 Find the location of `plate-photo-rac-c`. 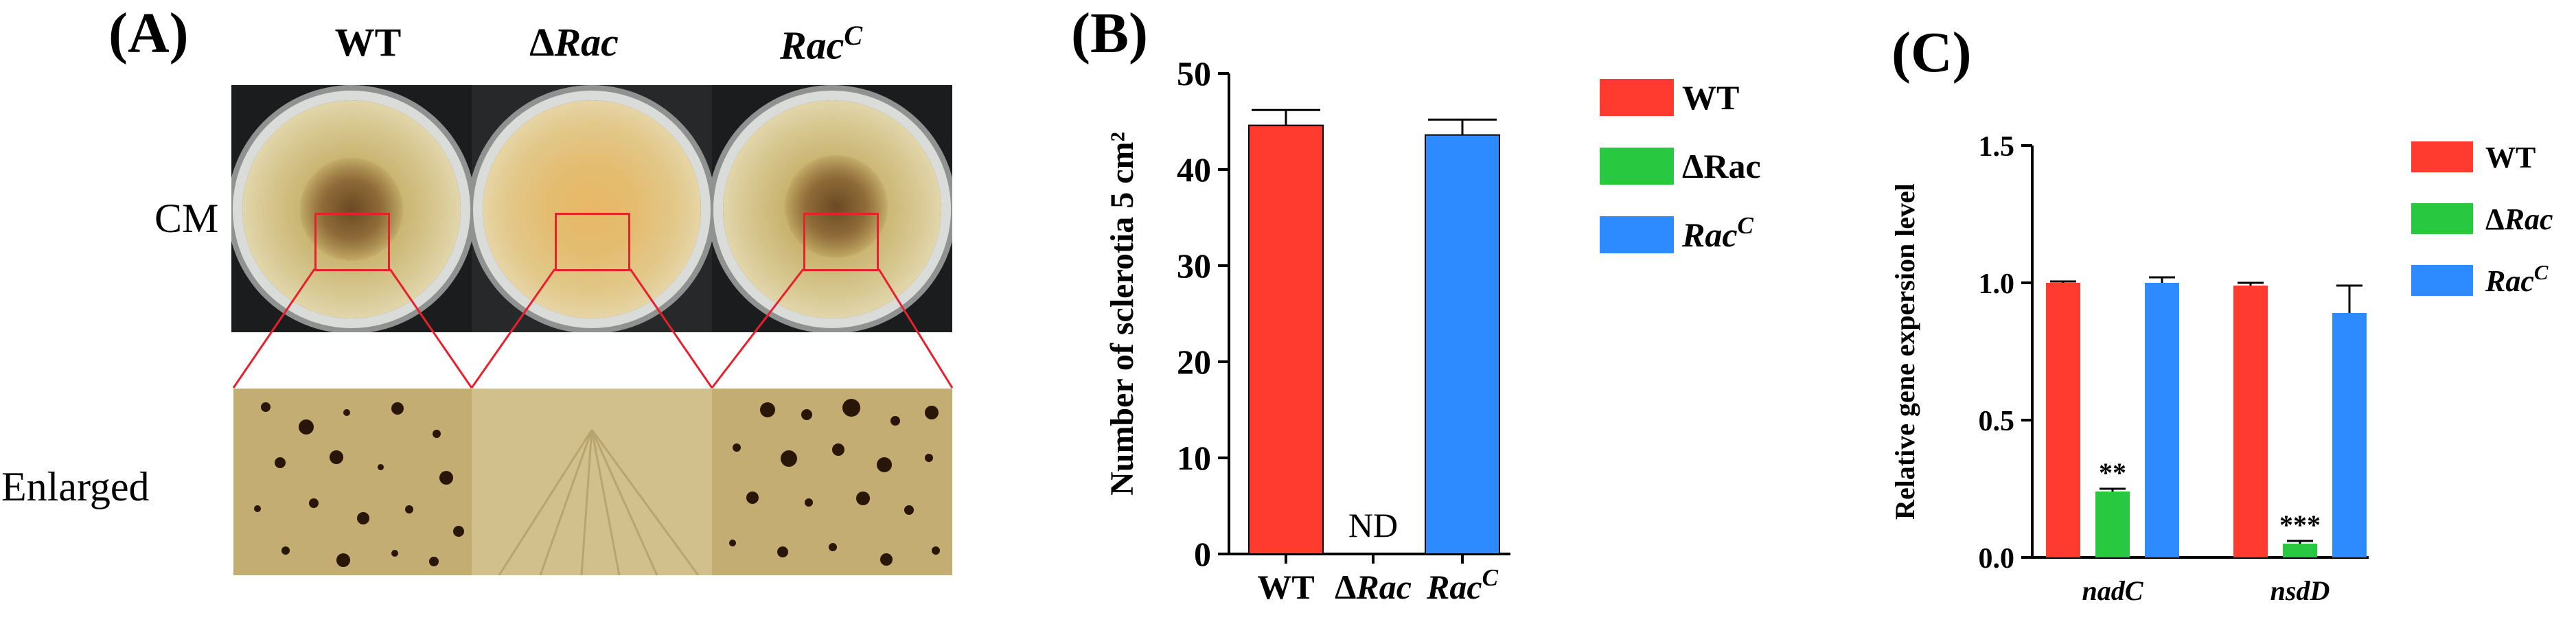

plate-photo-rac-c is located at coordinates (832, 208).